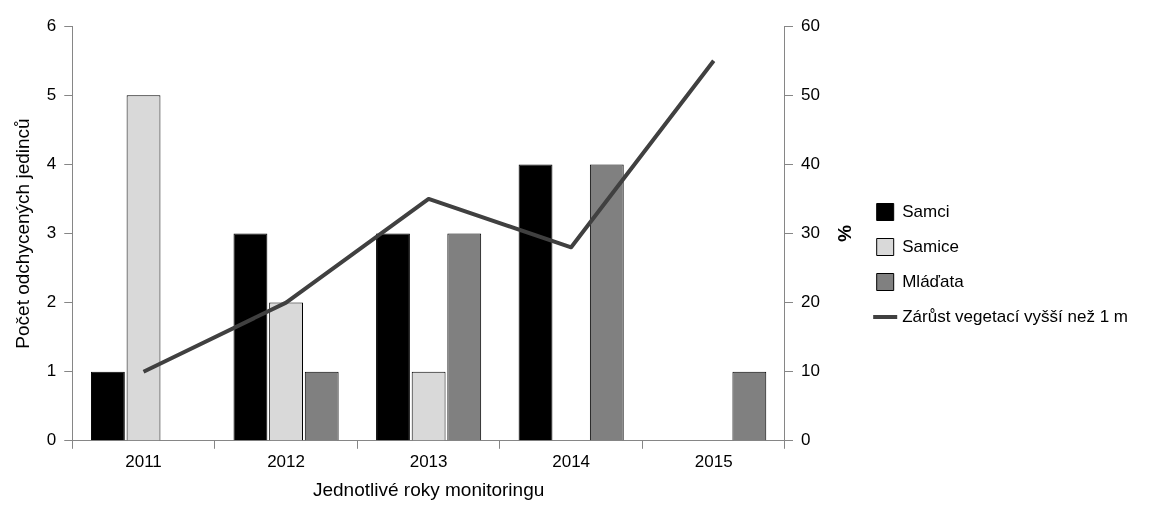 The height and width of the screenshot is (514, 1156). What do you see at coordinates (51, 302) in the screenshot?
I see `y-tick-label: 2` at bounding box center [51, 302].